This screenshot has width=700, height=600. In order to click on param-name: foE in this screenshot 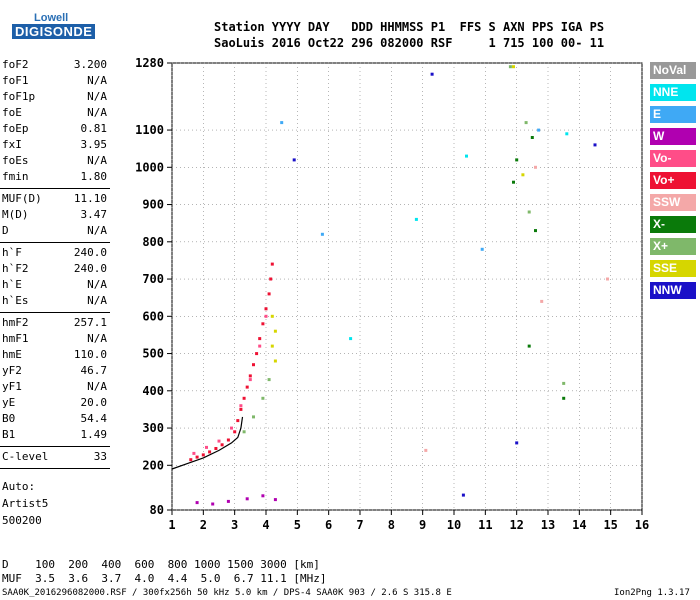, I will do `click(12, 112)`.